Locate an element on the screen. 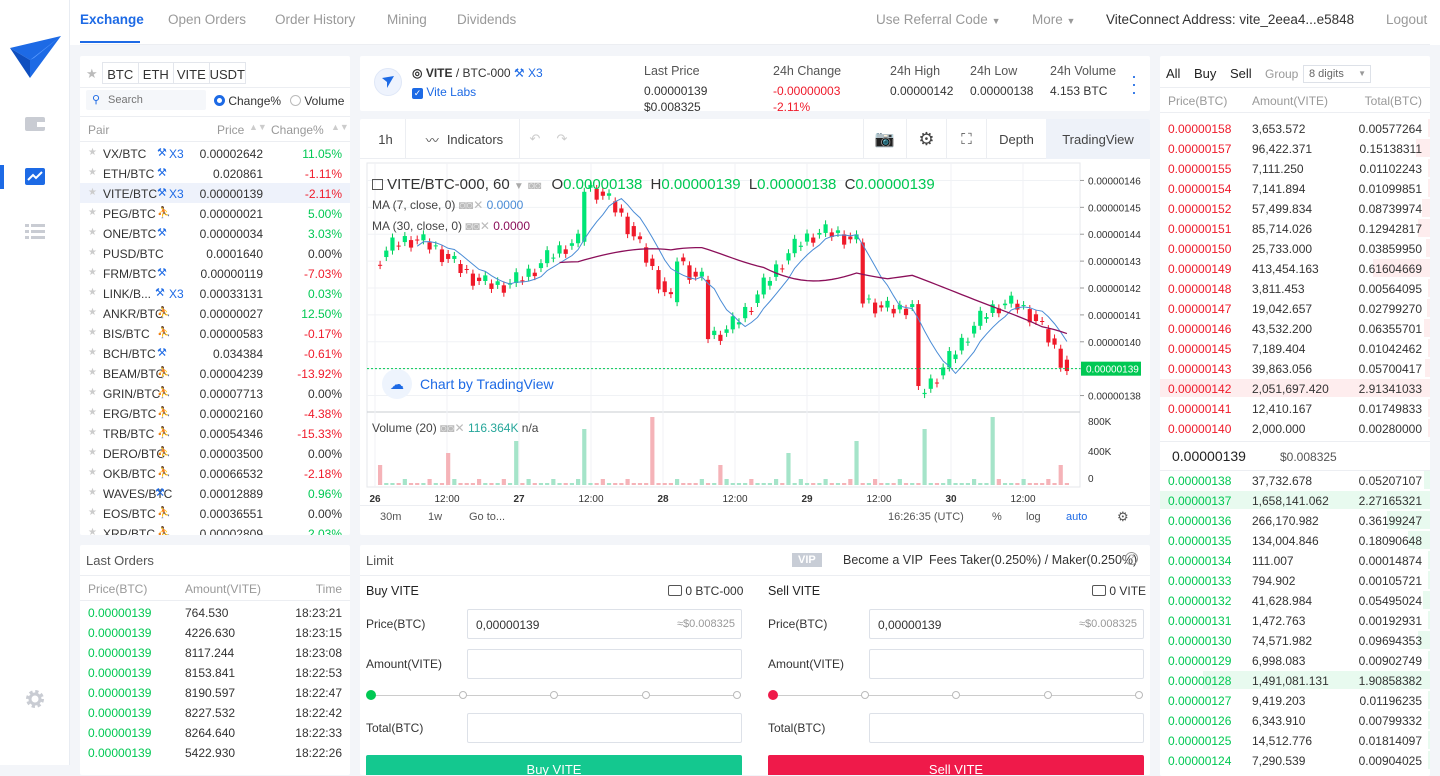 This screenshot has height=776, width=1440. pair-row: ★ ONE/BTC ⚒ 0.00000034 3.03% is located at coordinates (215, 233).